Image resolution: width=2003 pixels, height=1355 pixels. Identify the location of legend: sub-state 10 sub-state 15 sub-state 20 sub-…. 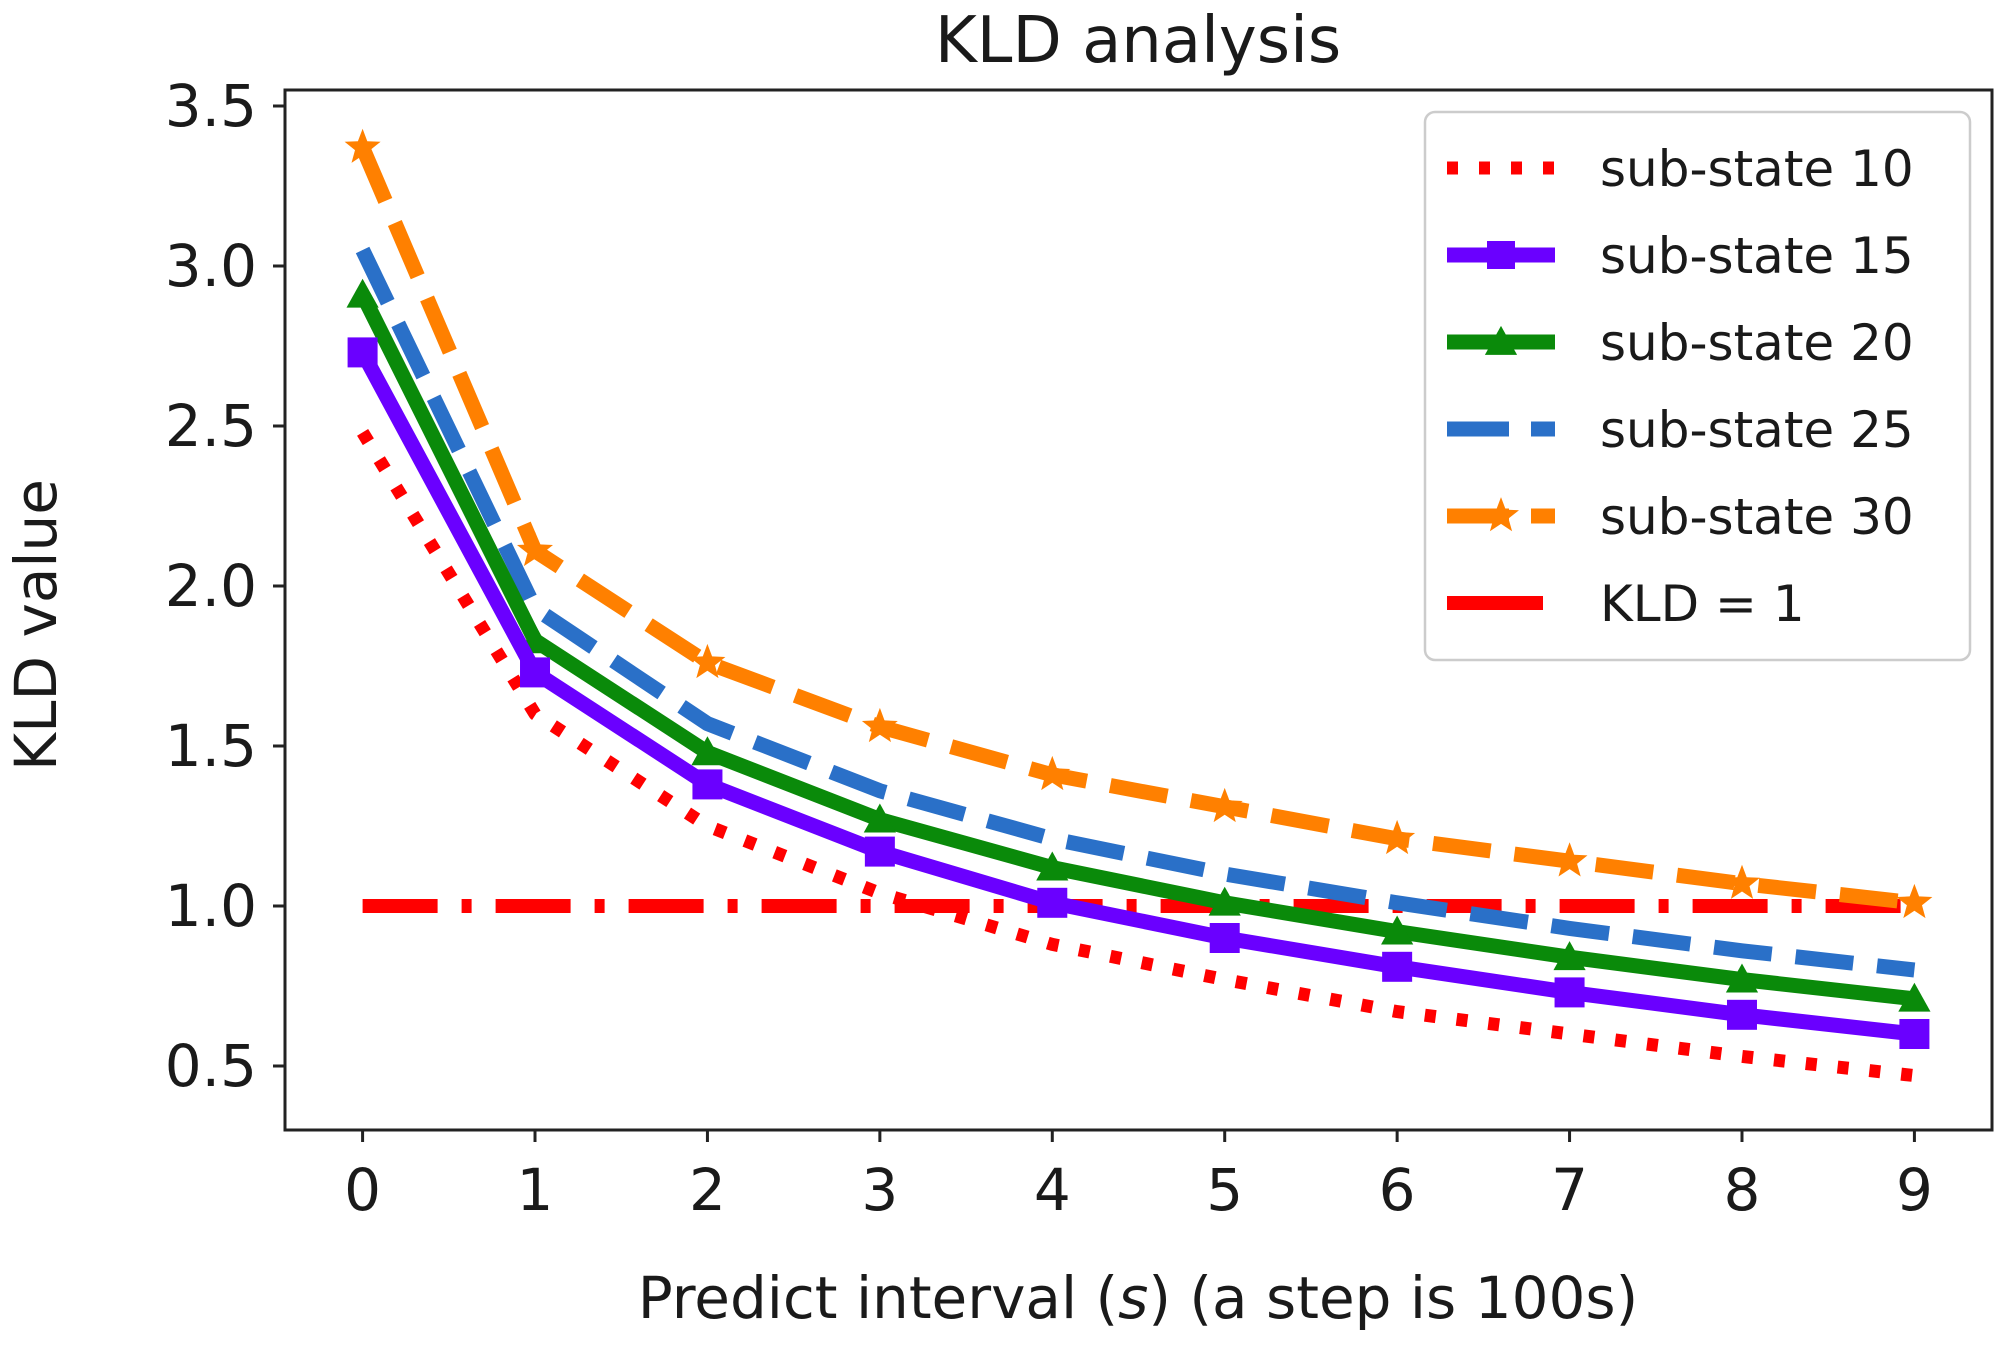
(1697, 386).